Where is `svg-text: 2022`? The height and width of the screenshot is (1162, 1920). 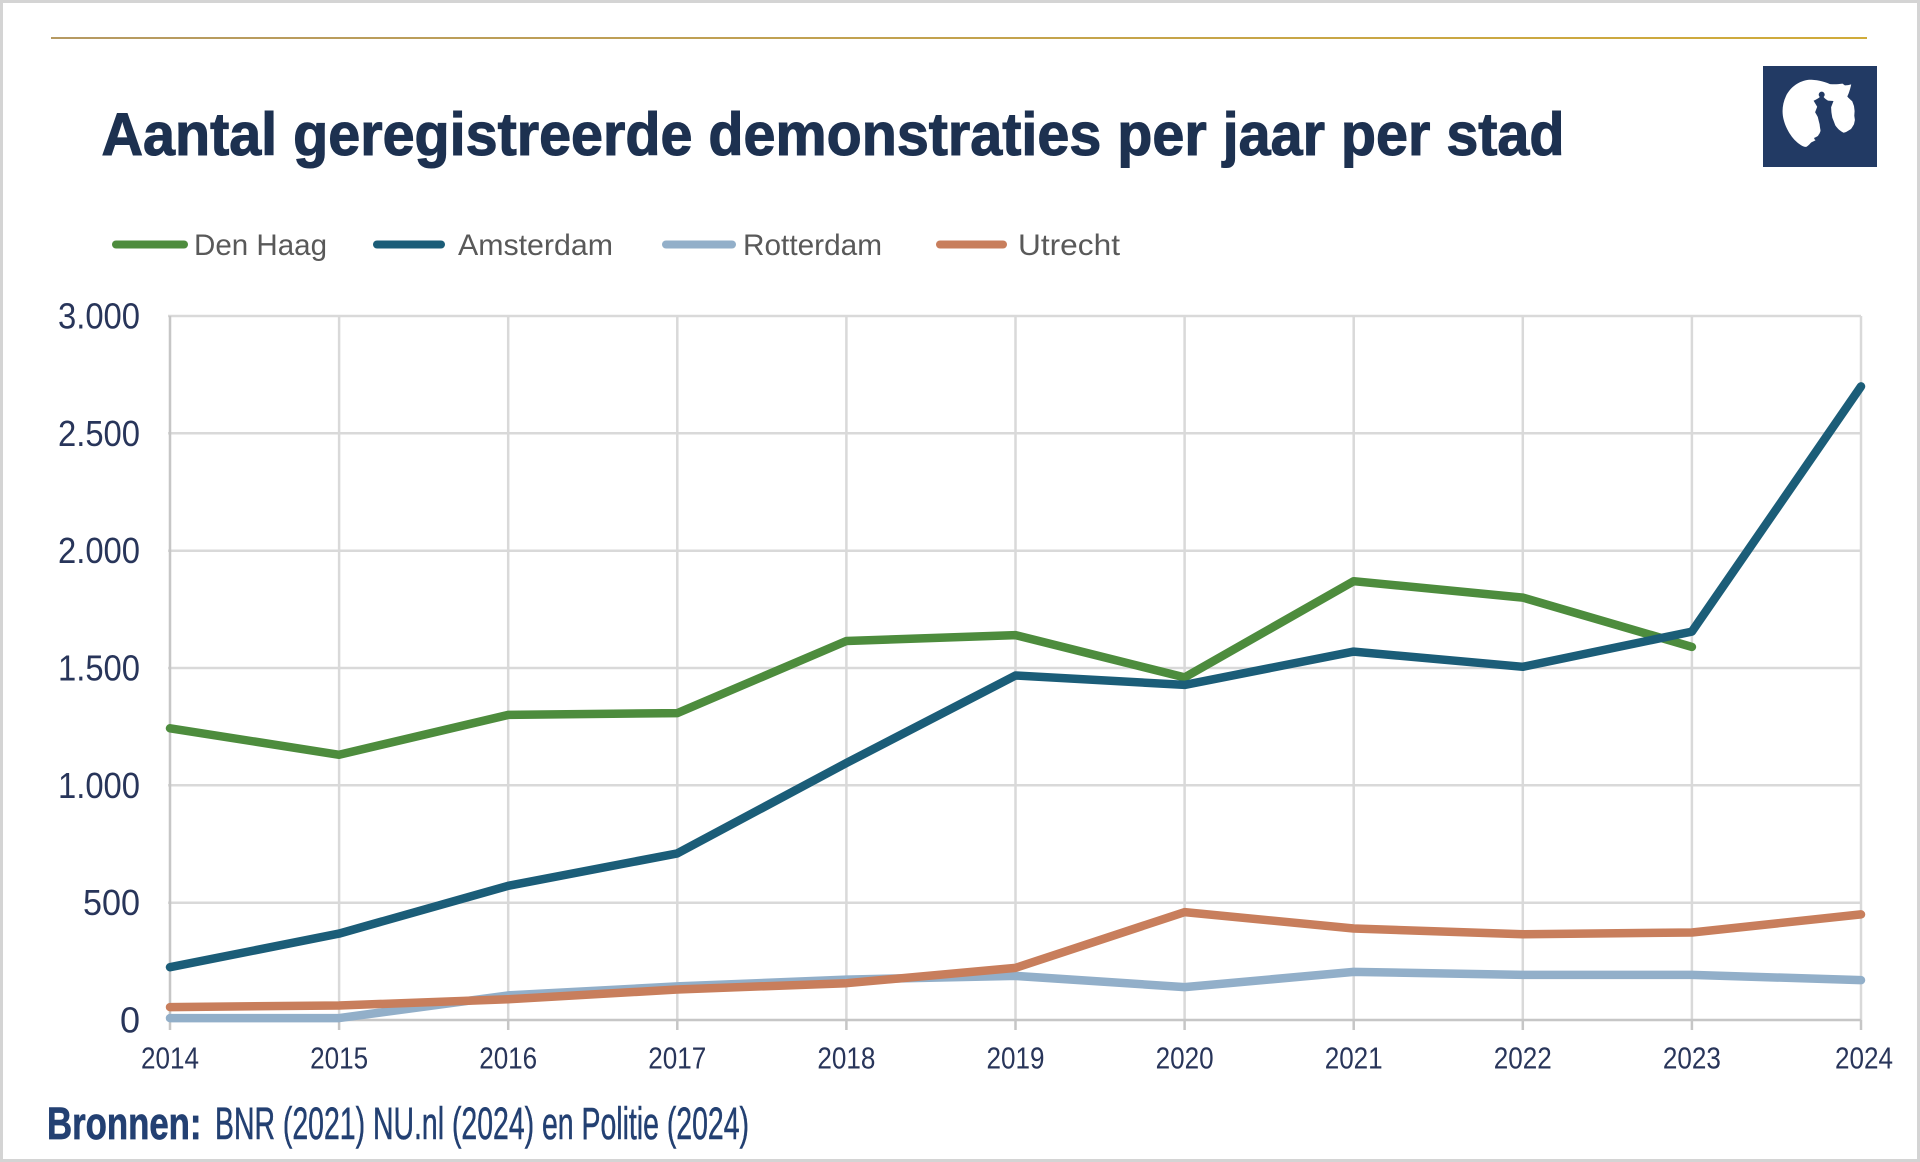 svg-text: 2022 is located at coordinates (1523, 1058).